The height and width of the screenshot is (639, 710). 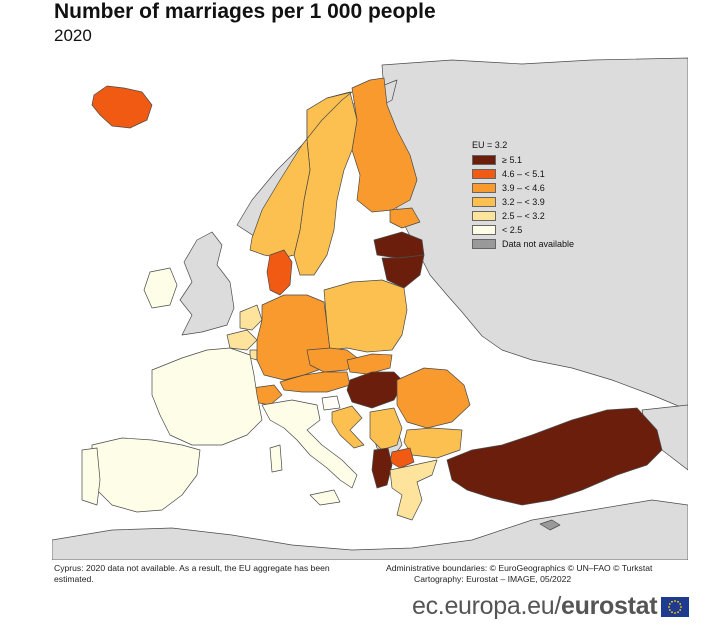 I want to click on region-romania, so click(x=433, y=398).